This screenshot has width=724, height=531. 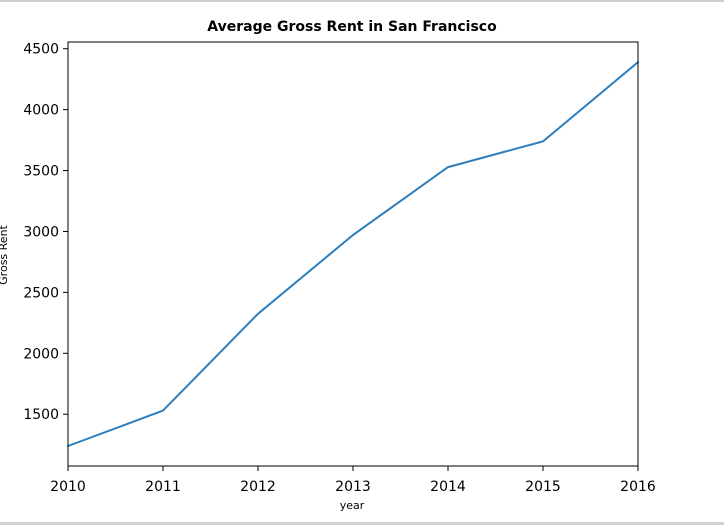 I want to click on x-tick-label: 2014, so click(x=448, y=487).